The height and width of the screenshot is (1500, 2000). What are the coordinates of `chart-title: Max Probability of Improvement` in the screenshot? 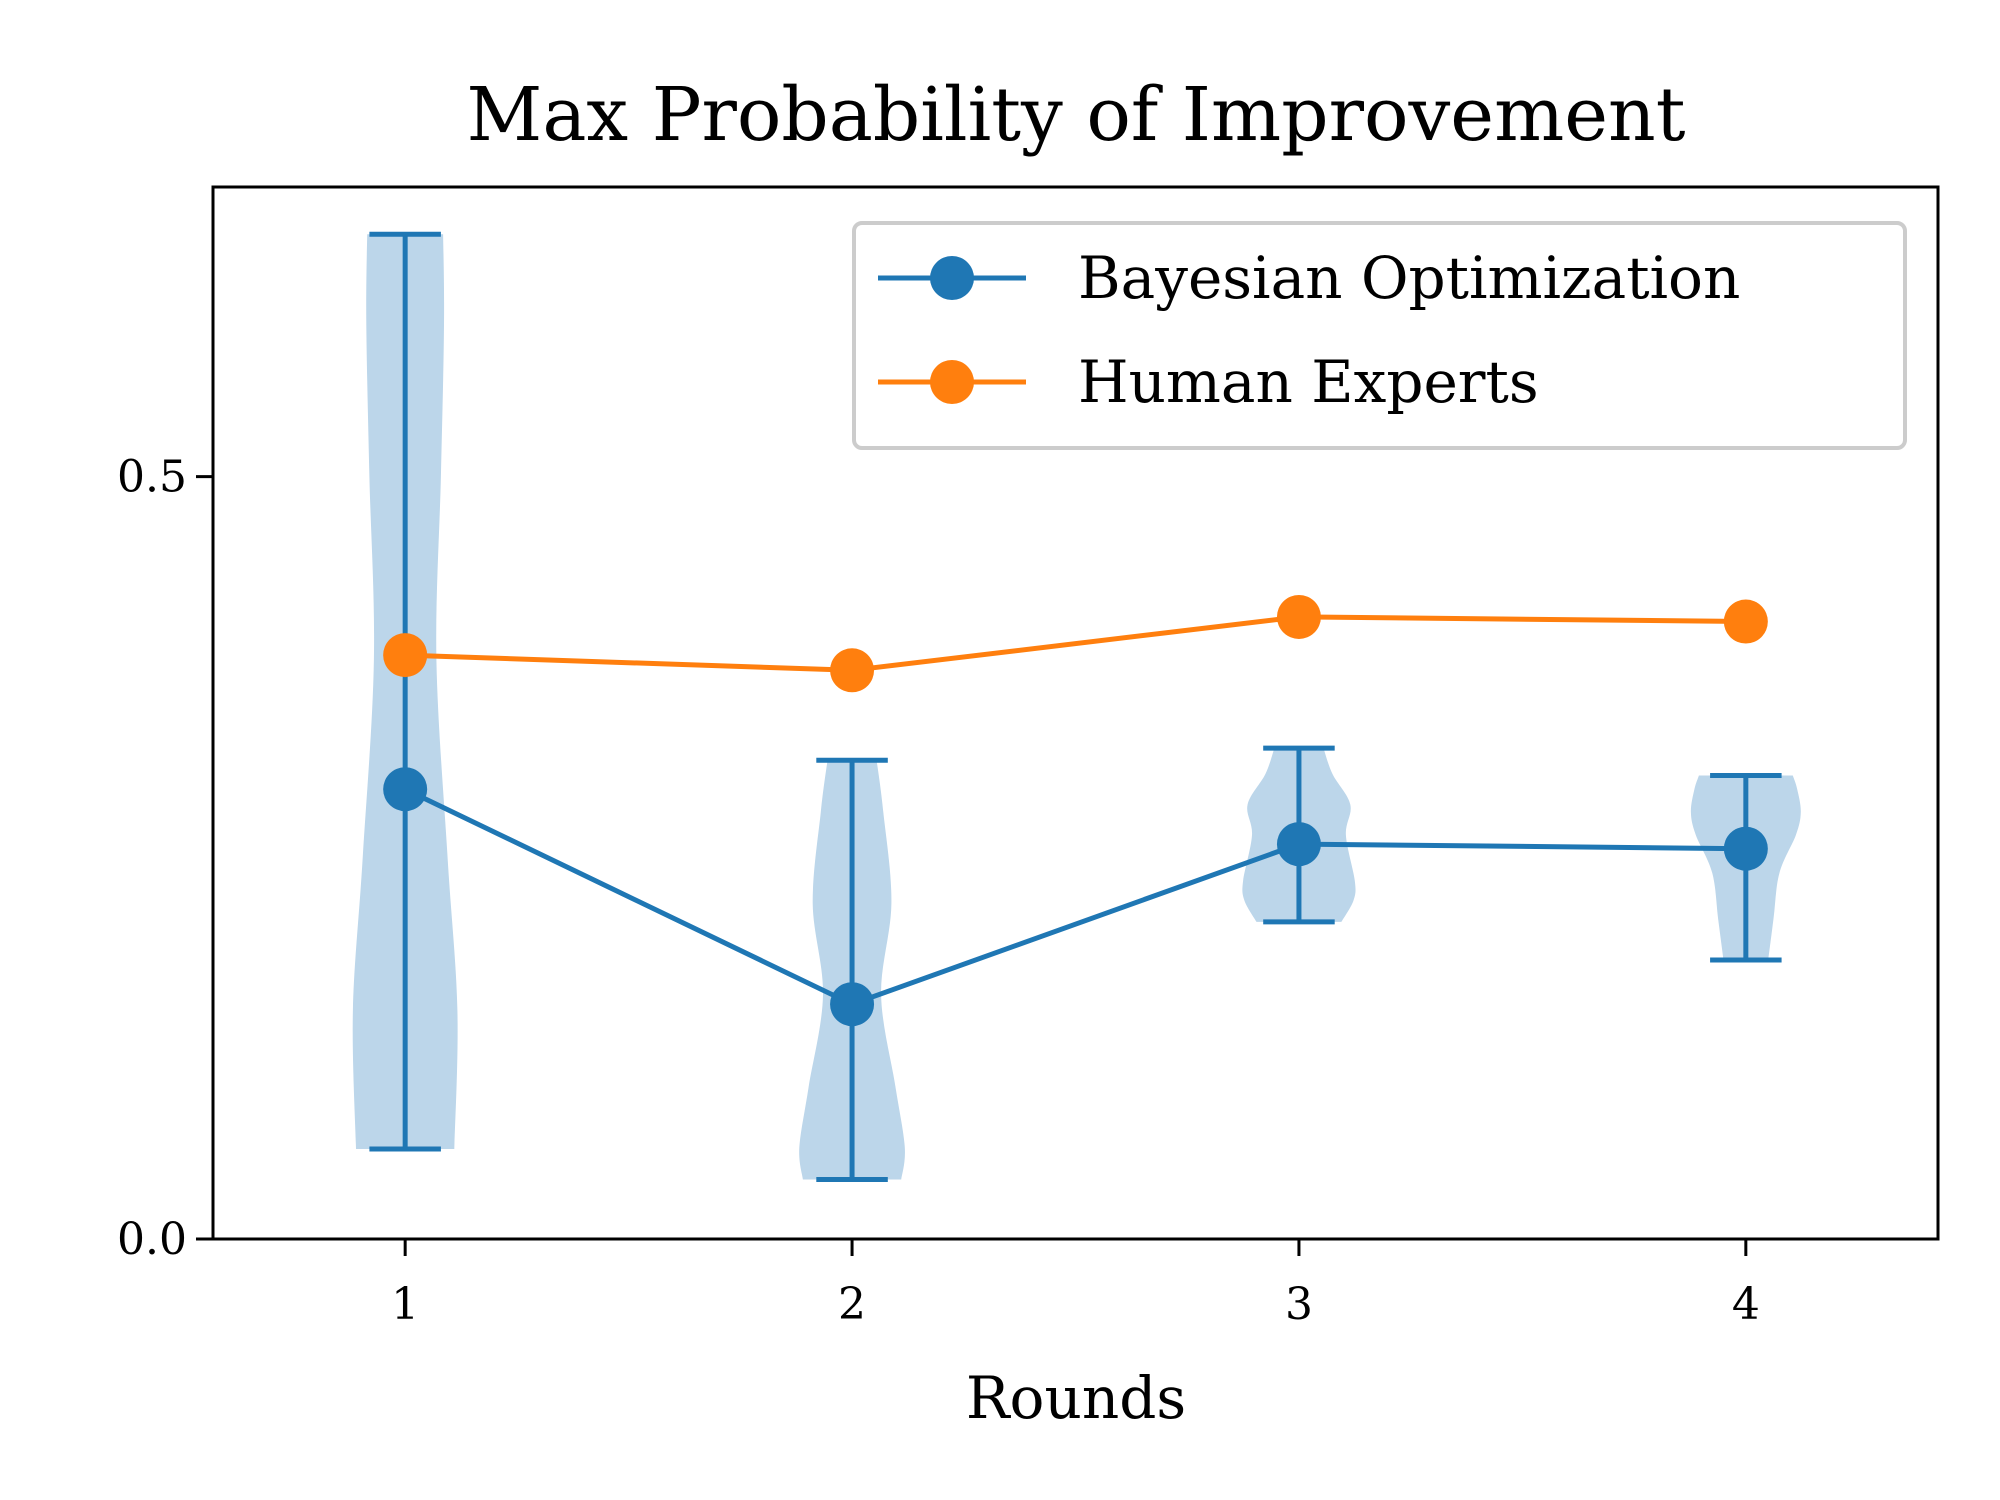 It's located at (1076, 115).